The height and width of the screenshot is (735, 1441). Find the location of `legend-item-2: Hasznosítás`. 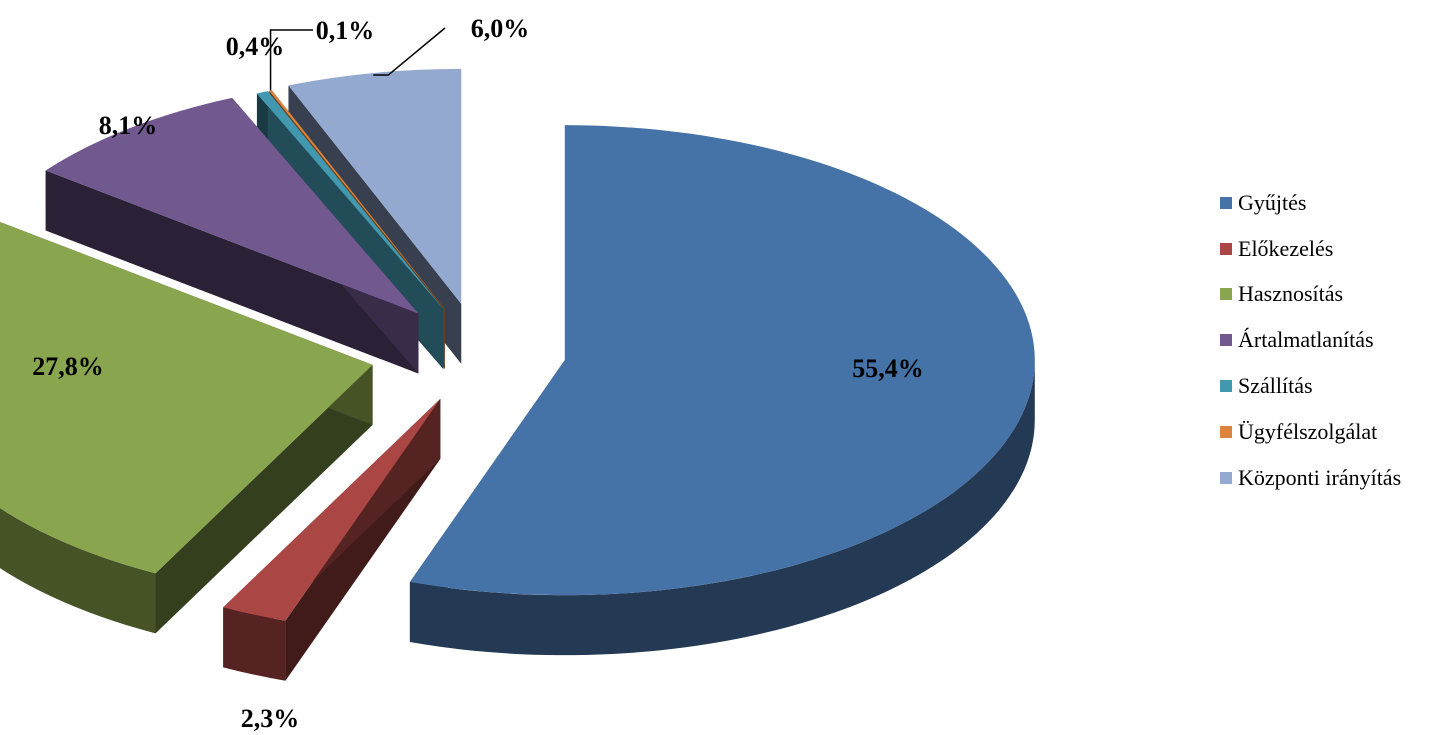

legend-item-2: Hasznosítás is located at coordinates (1327, 295).